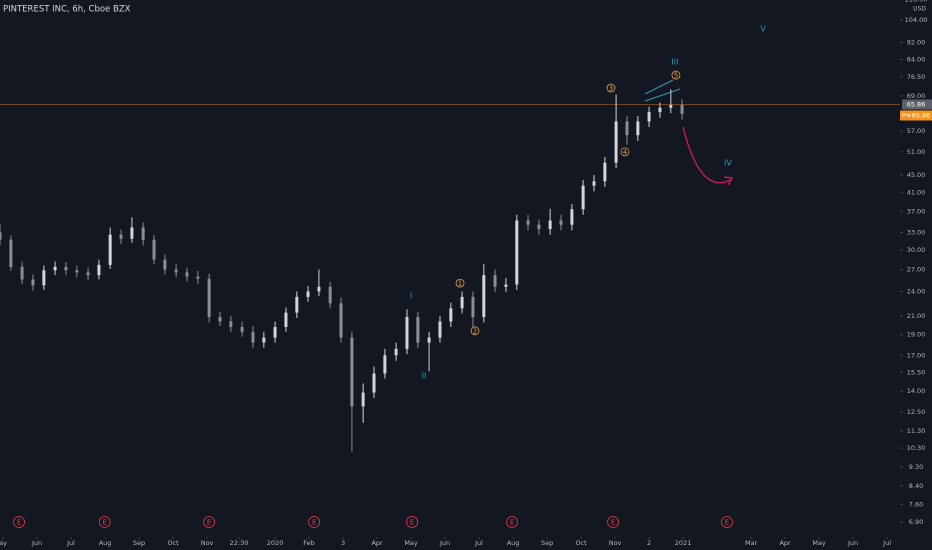 The width and height of the screenshot is (932, 550). I want to click on last-price-label: 65.86, so click(916, 104).